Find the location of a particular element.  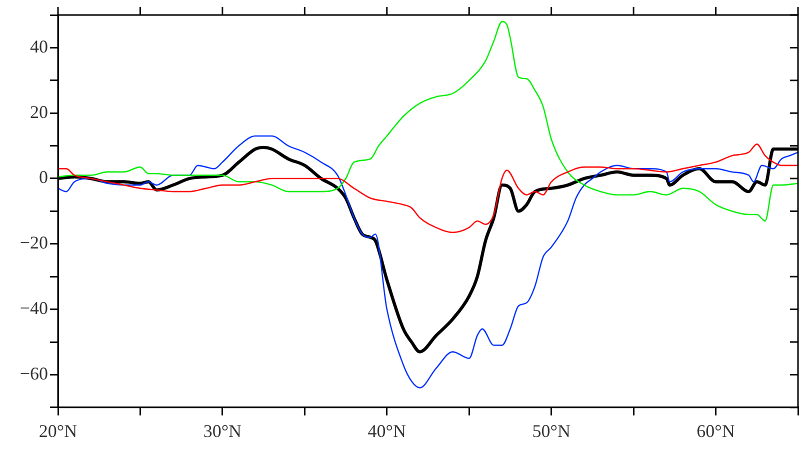

y-tick-label: −20 is located at coordinates (34, 242).